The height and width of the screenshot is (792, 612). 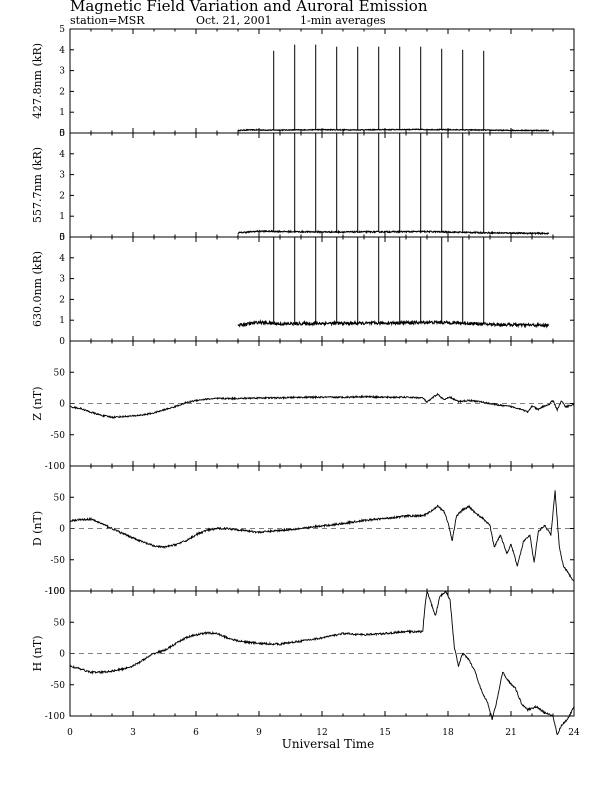 I want to click on x-tick-label: 21, so click(x=510, y=733).